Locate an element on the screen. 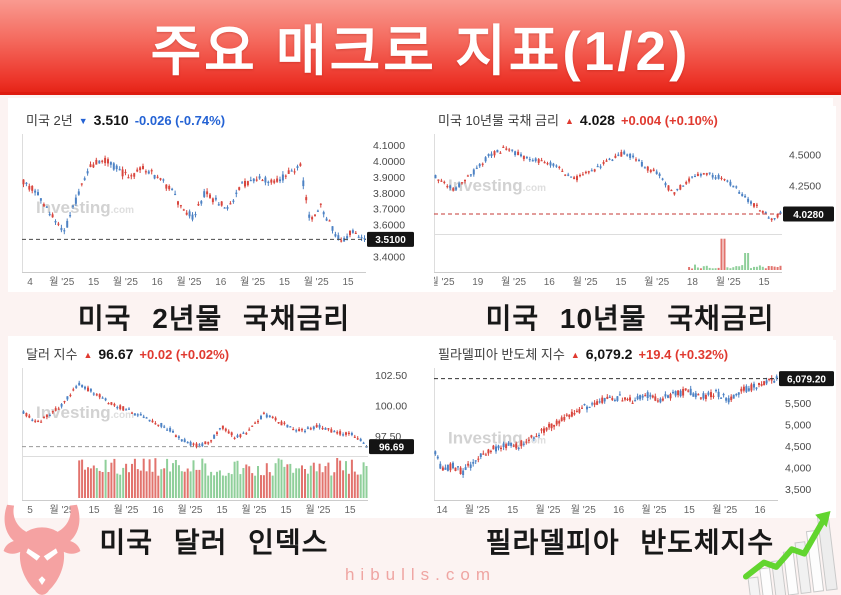  svg-text: 18 is located at coordinates (693, 282).